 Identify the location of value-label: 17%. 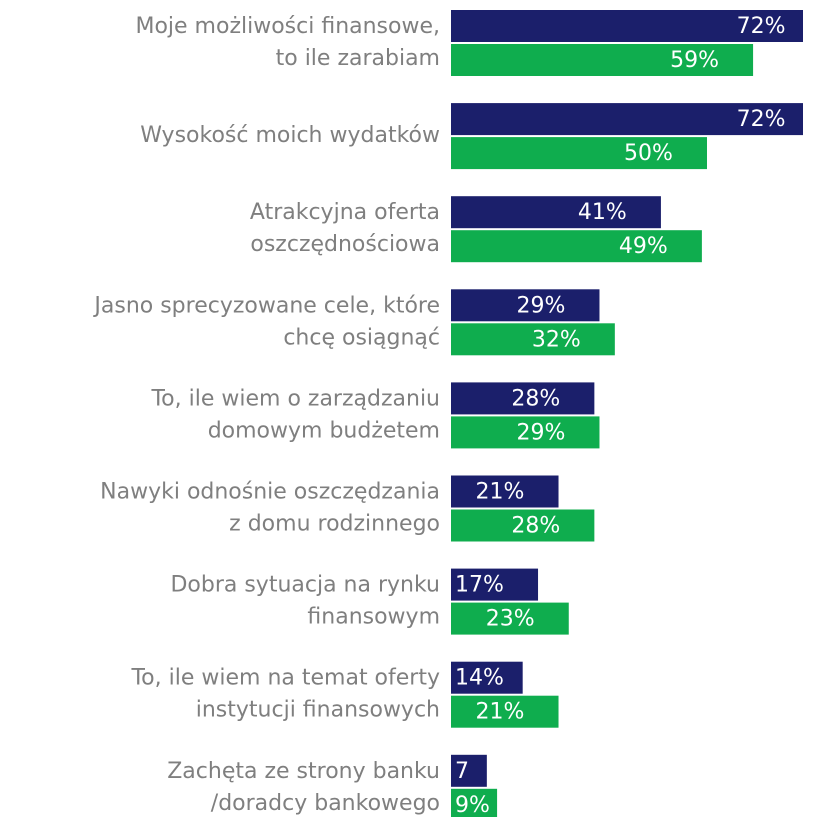
(479, 585).